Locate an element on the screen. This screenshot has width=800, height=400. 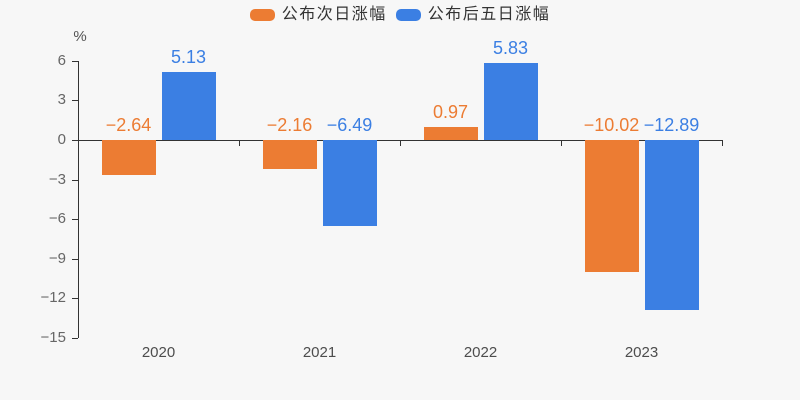
x-tick-label: 2023 is located at coordinates (641, 352).